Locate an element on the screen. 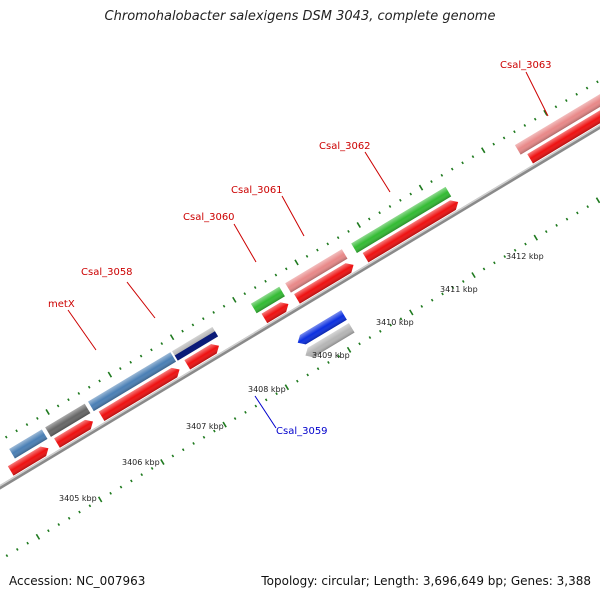 This screenshot has width=600, height=600. kbp-label-3411: 3411 kbp is located at coordinates (459, 289).